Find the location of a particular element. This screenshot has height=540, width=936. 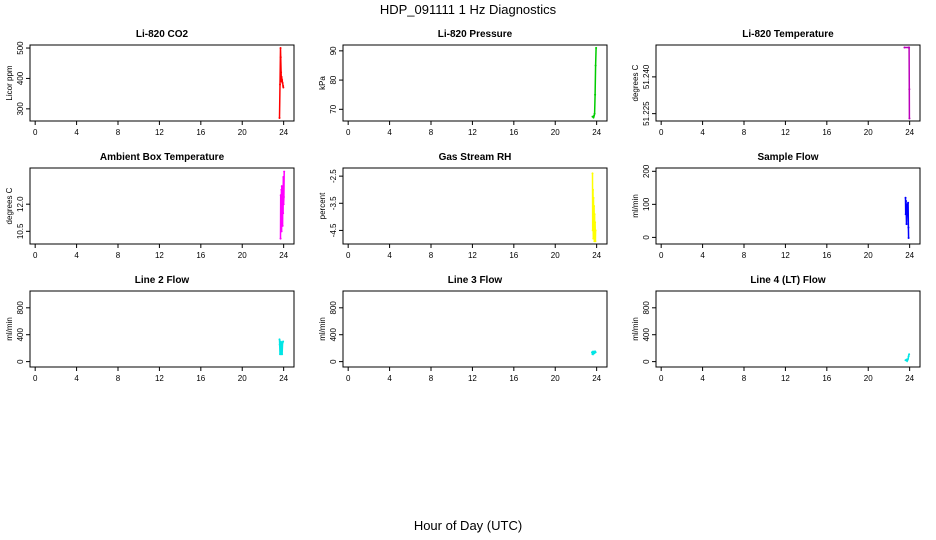

panel-2: Li-820 Pressure 0 4 8 12 16 20 24 70 80 90 kPa is located at coordinates (463, 83).